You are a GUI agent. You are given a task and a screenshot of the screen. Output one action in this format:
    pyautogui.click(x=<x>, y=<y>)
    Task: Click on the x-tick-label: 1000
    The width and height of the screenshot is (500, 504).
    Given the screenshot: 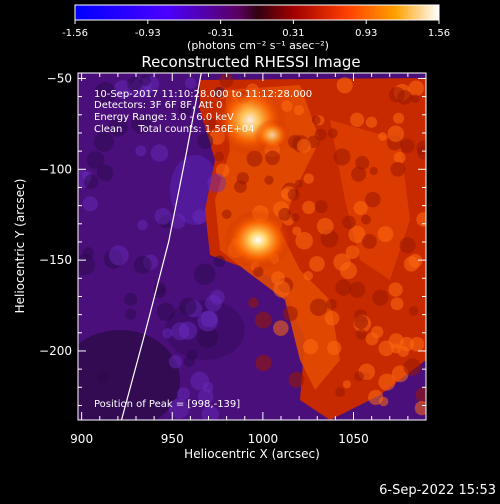 What is the action you would take?
    pyautogui.click(x=263, y=439)
    